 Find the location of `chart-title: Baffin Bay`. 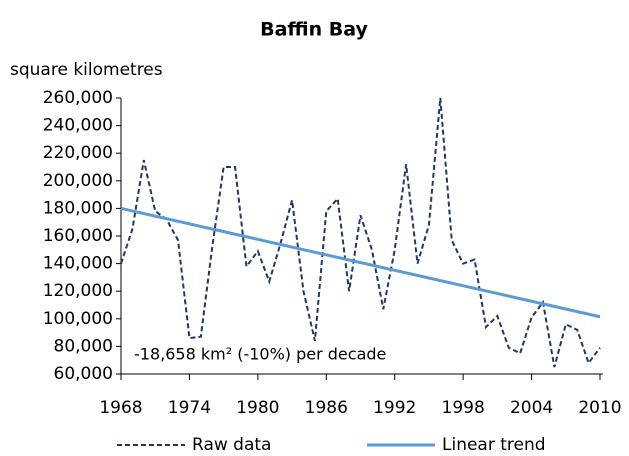

chart-title: Baffin Bay is located at coordinates (314, 30).